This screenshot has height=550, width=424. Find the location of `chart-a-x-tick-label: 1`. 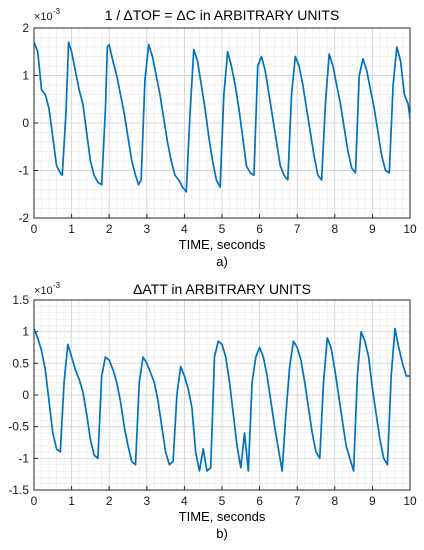

chart-a-x-tick-label: 1 is located at coordinates (71, 229).